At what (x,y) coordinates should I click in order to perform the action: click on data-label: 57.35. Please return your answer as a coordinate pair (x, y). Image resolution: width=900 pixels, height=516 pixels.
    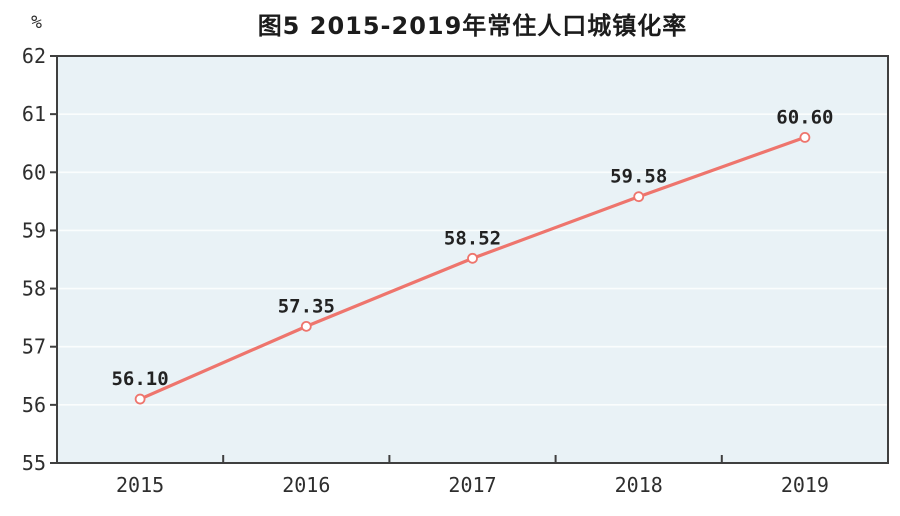
    Looking at the image, I should click on (306, 306).